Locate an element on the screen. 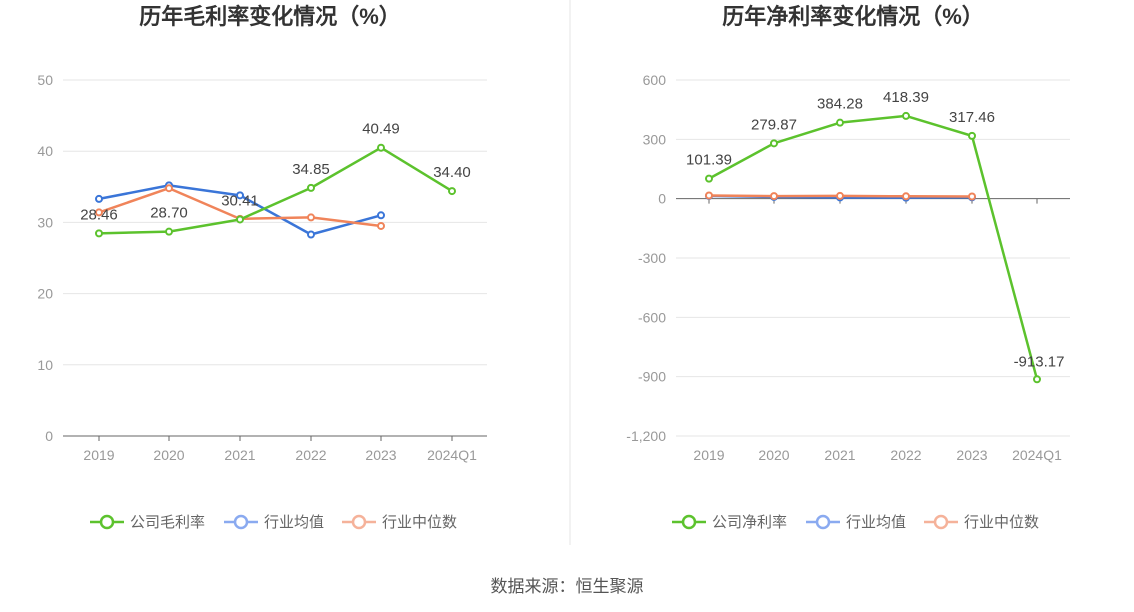 The width and height of the screenshot is (1134, 612). data-label: 28.70 is located at coordinates (169, 213).